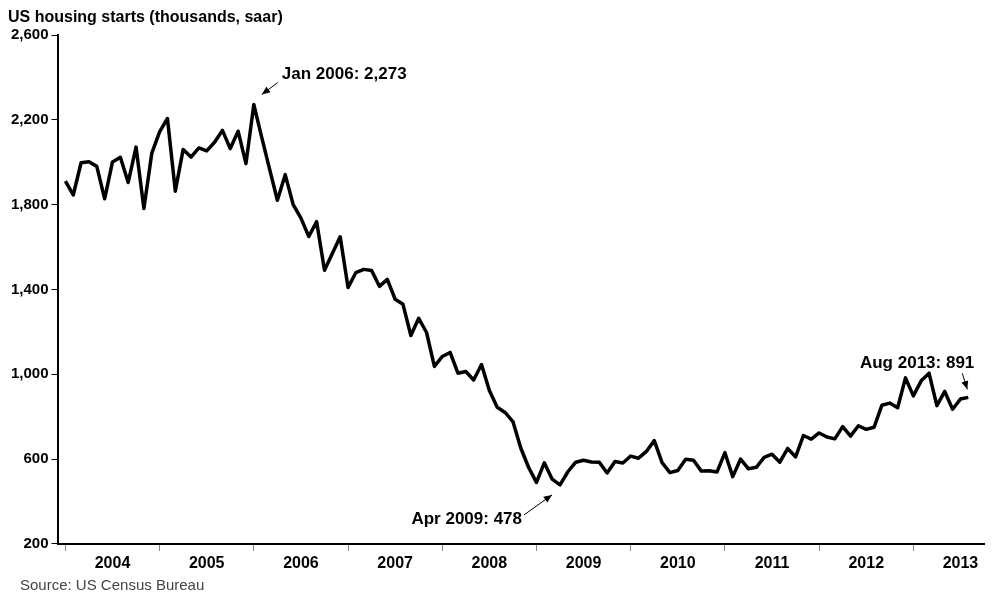 This screenshot has width=1002, height=613. What do you see at coordinates (113, 584) in the screenshot?
I see `source-note: Source: US Census Bureau` at bounding box center [113, 584].